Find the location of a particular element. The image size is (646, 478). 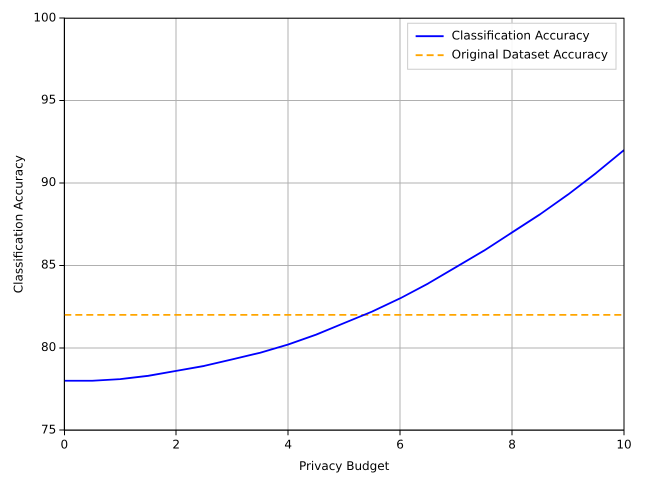

x-tick-label: 0 is located at coordinates (64, 445).